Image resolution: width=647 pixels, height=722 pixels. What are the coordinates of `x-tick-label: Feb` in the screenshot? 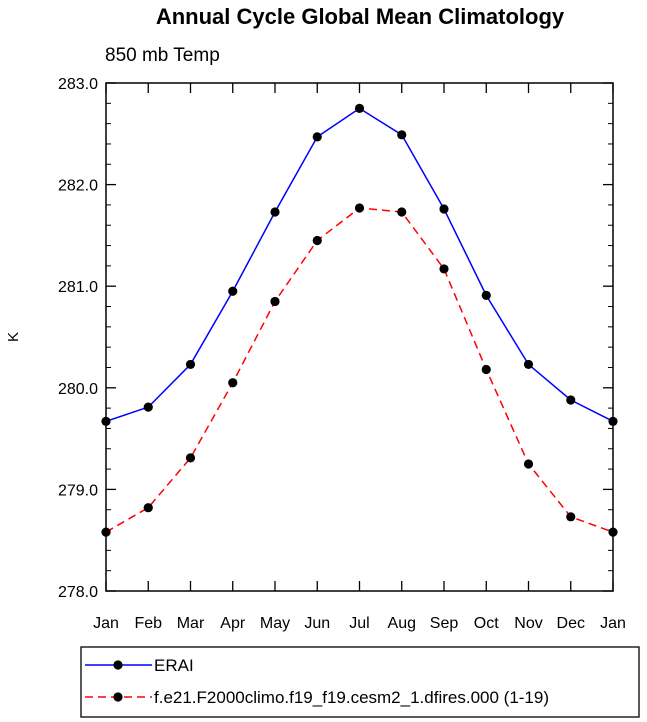 It's located at (148, 623).